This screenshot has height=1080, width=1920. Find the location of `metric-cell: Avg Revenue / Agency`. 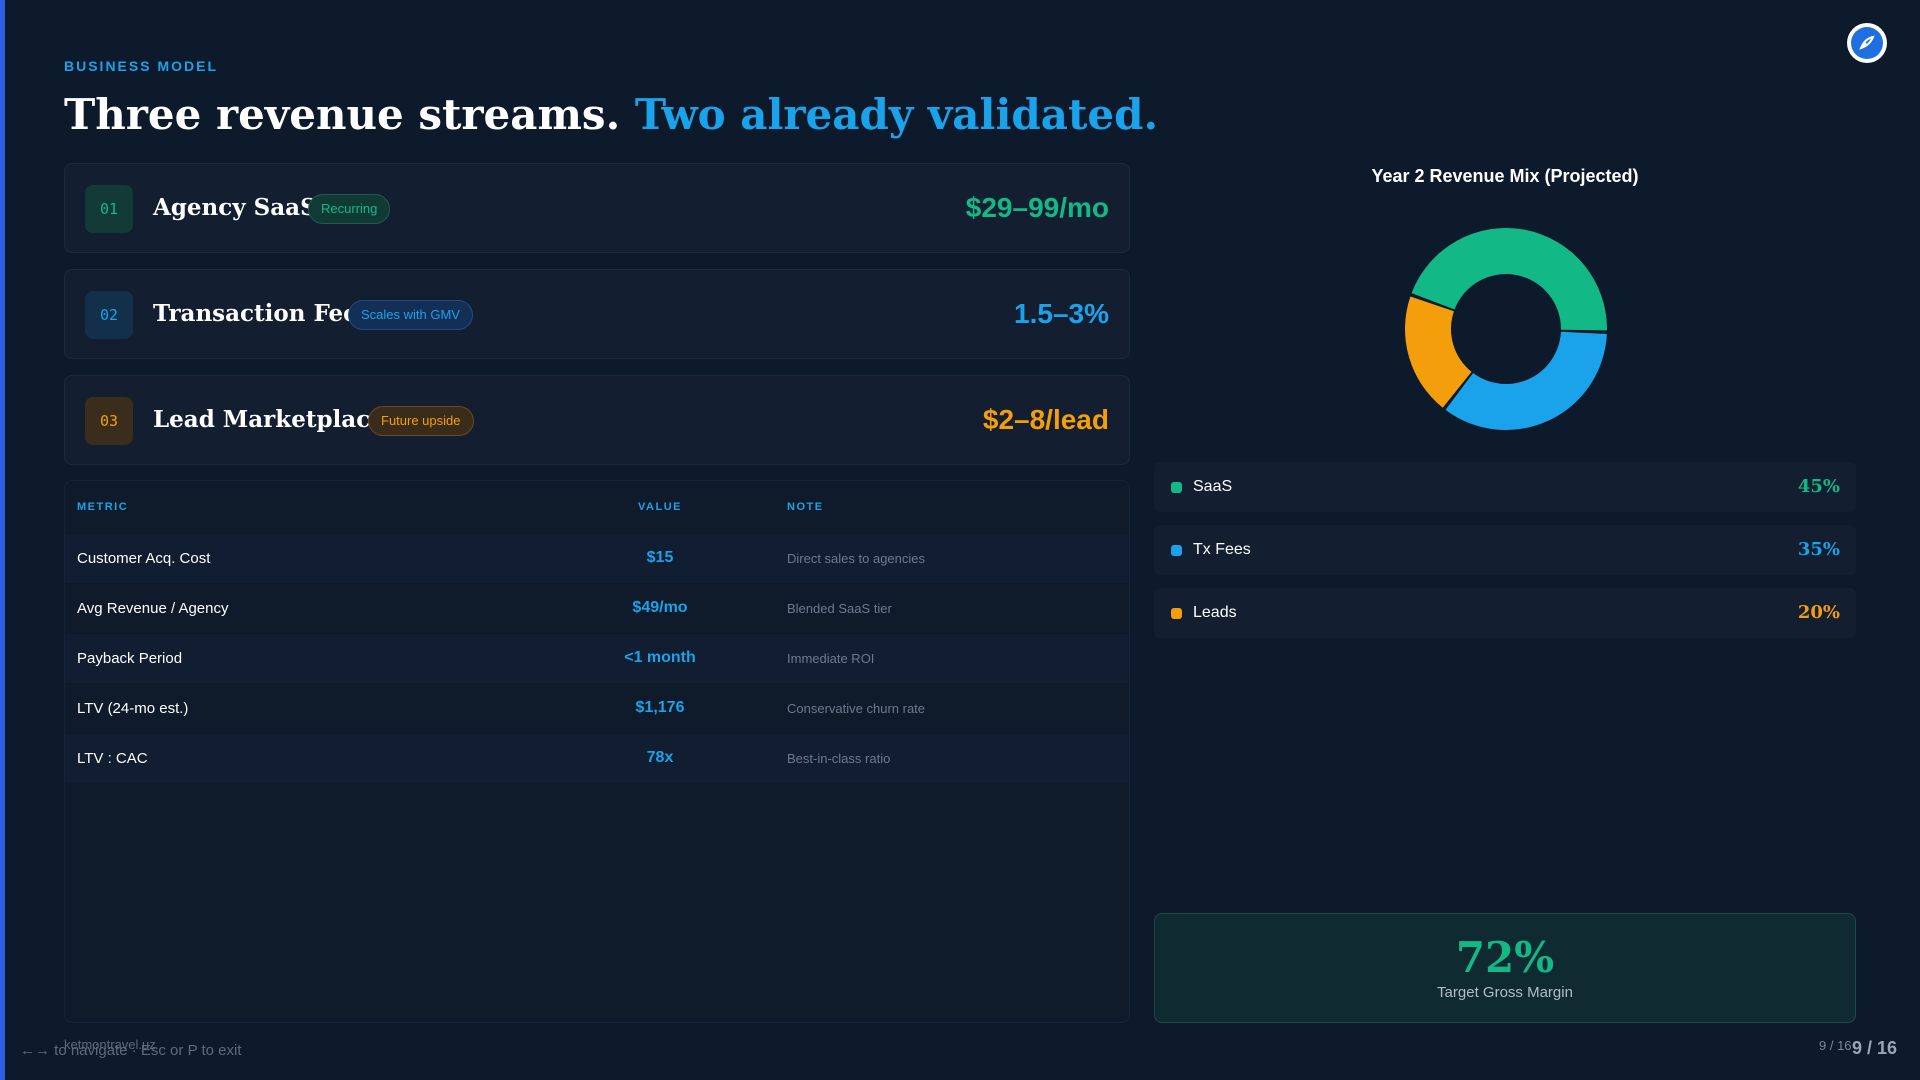

metric-cell: Avg Revenue / Agency is located at coordinates (305, 607).